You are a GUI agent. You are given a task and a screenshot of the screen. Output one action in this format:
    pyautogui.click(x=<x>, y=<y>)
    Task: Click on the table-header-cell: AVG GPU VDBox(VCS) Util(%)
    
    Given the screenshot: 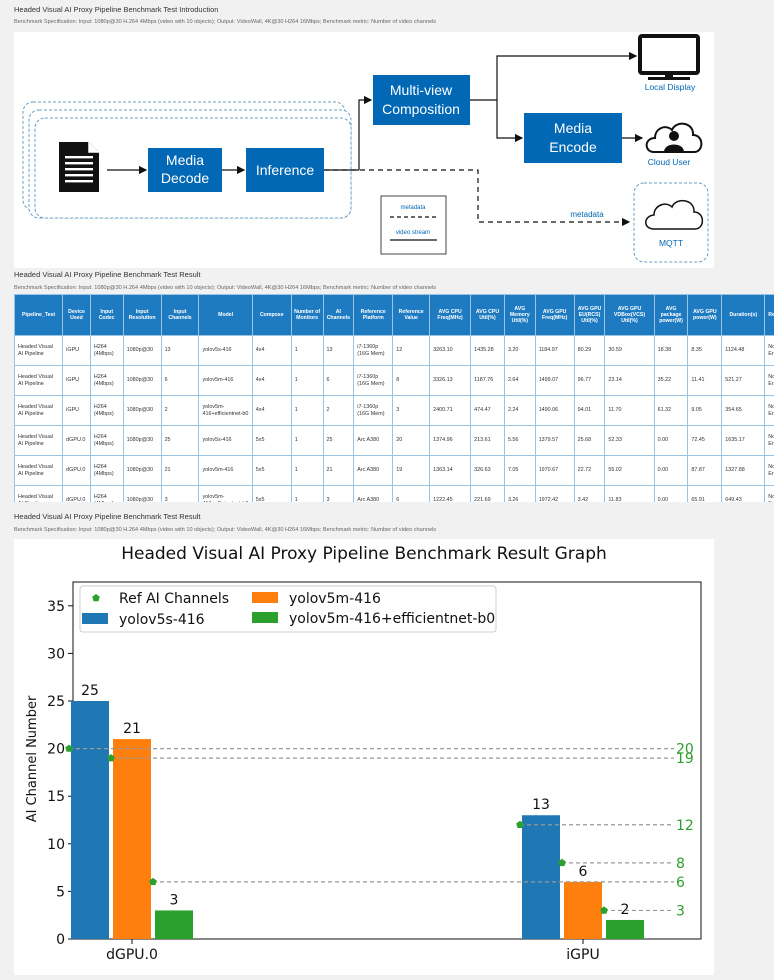 What is the action you would take?
    pyautogui.click(x=629, y=315)
    